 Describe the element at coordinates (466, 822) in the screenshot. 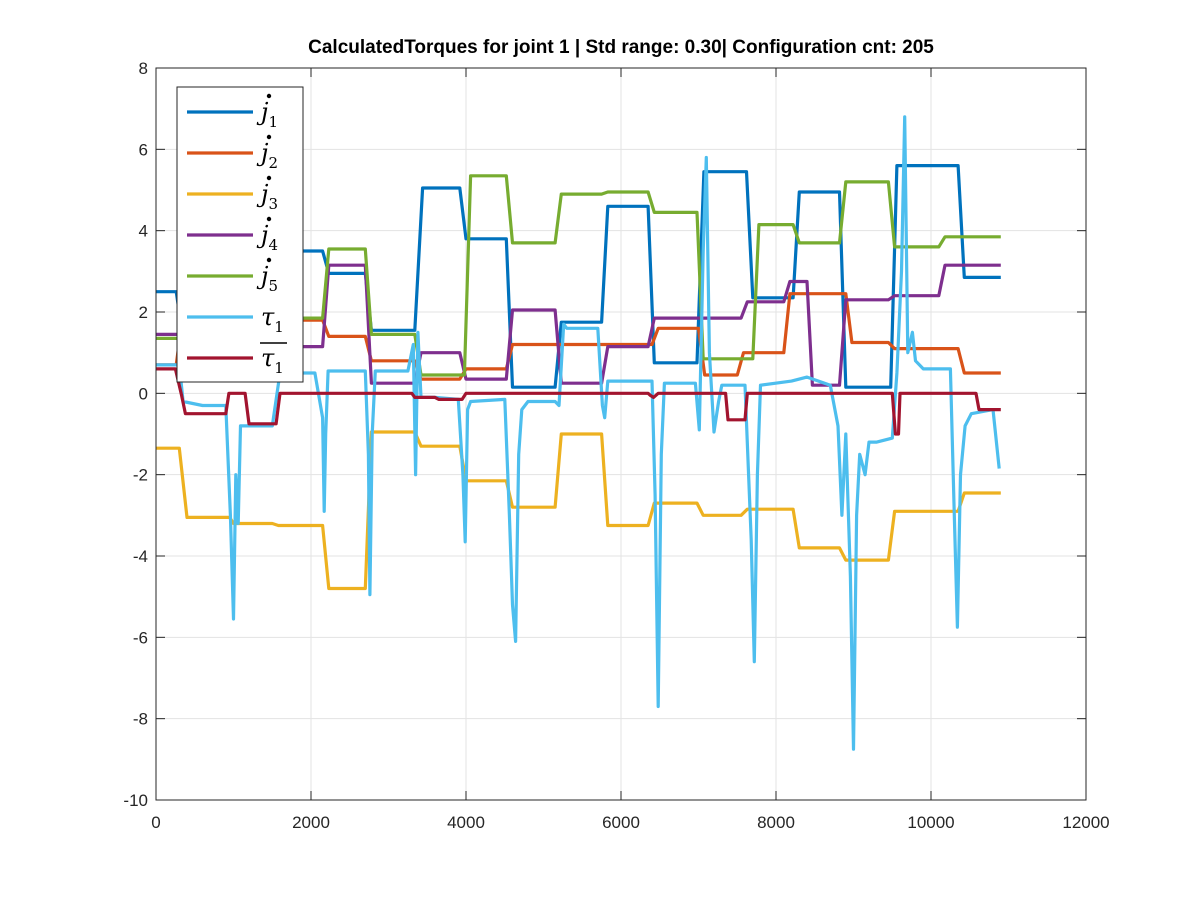

I see `x-tick-label: 4000` at that location.